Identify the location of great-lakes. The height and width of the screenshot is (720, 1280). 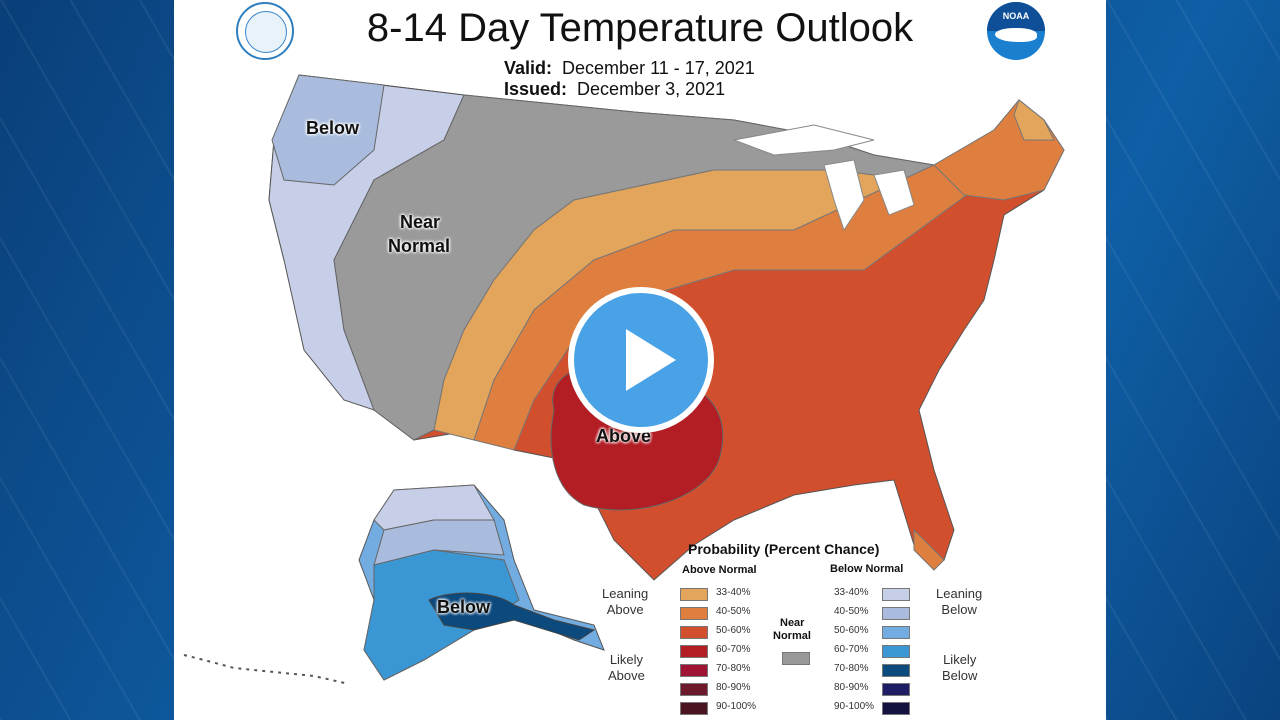
(823, 178).